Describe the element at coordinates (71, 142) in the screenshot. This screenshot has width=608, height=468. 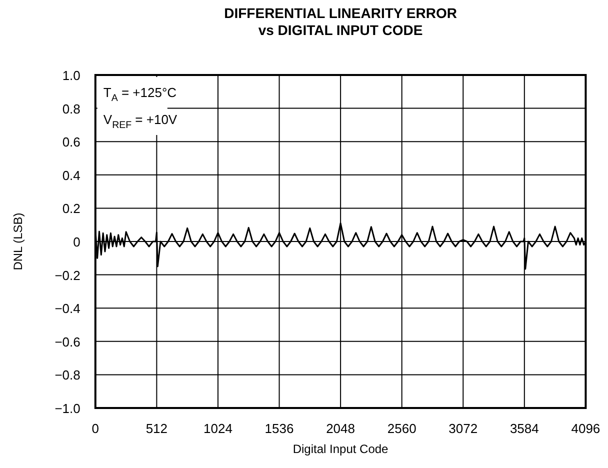
I see `y-tick-label: 0.6` at that location.